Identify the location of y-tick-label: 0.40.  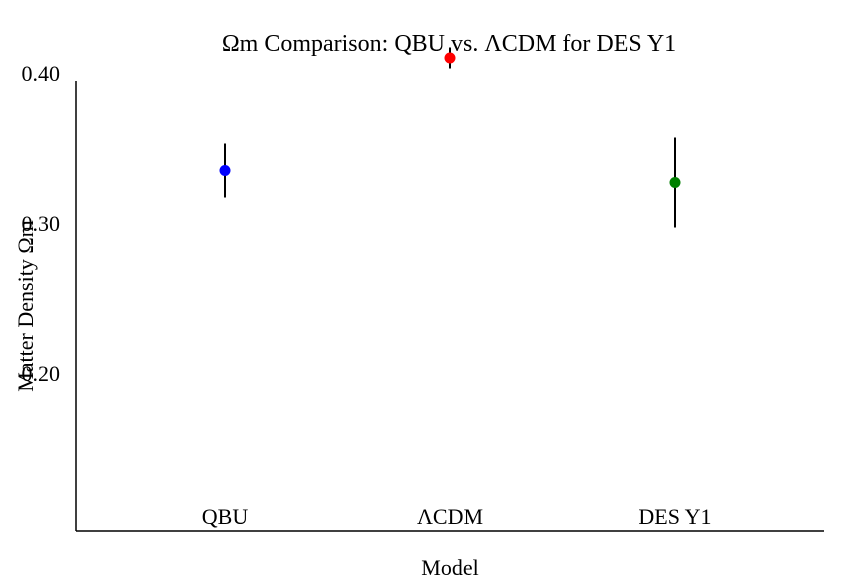
(41, 73).